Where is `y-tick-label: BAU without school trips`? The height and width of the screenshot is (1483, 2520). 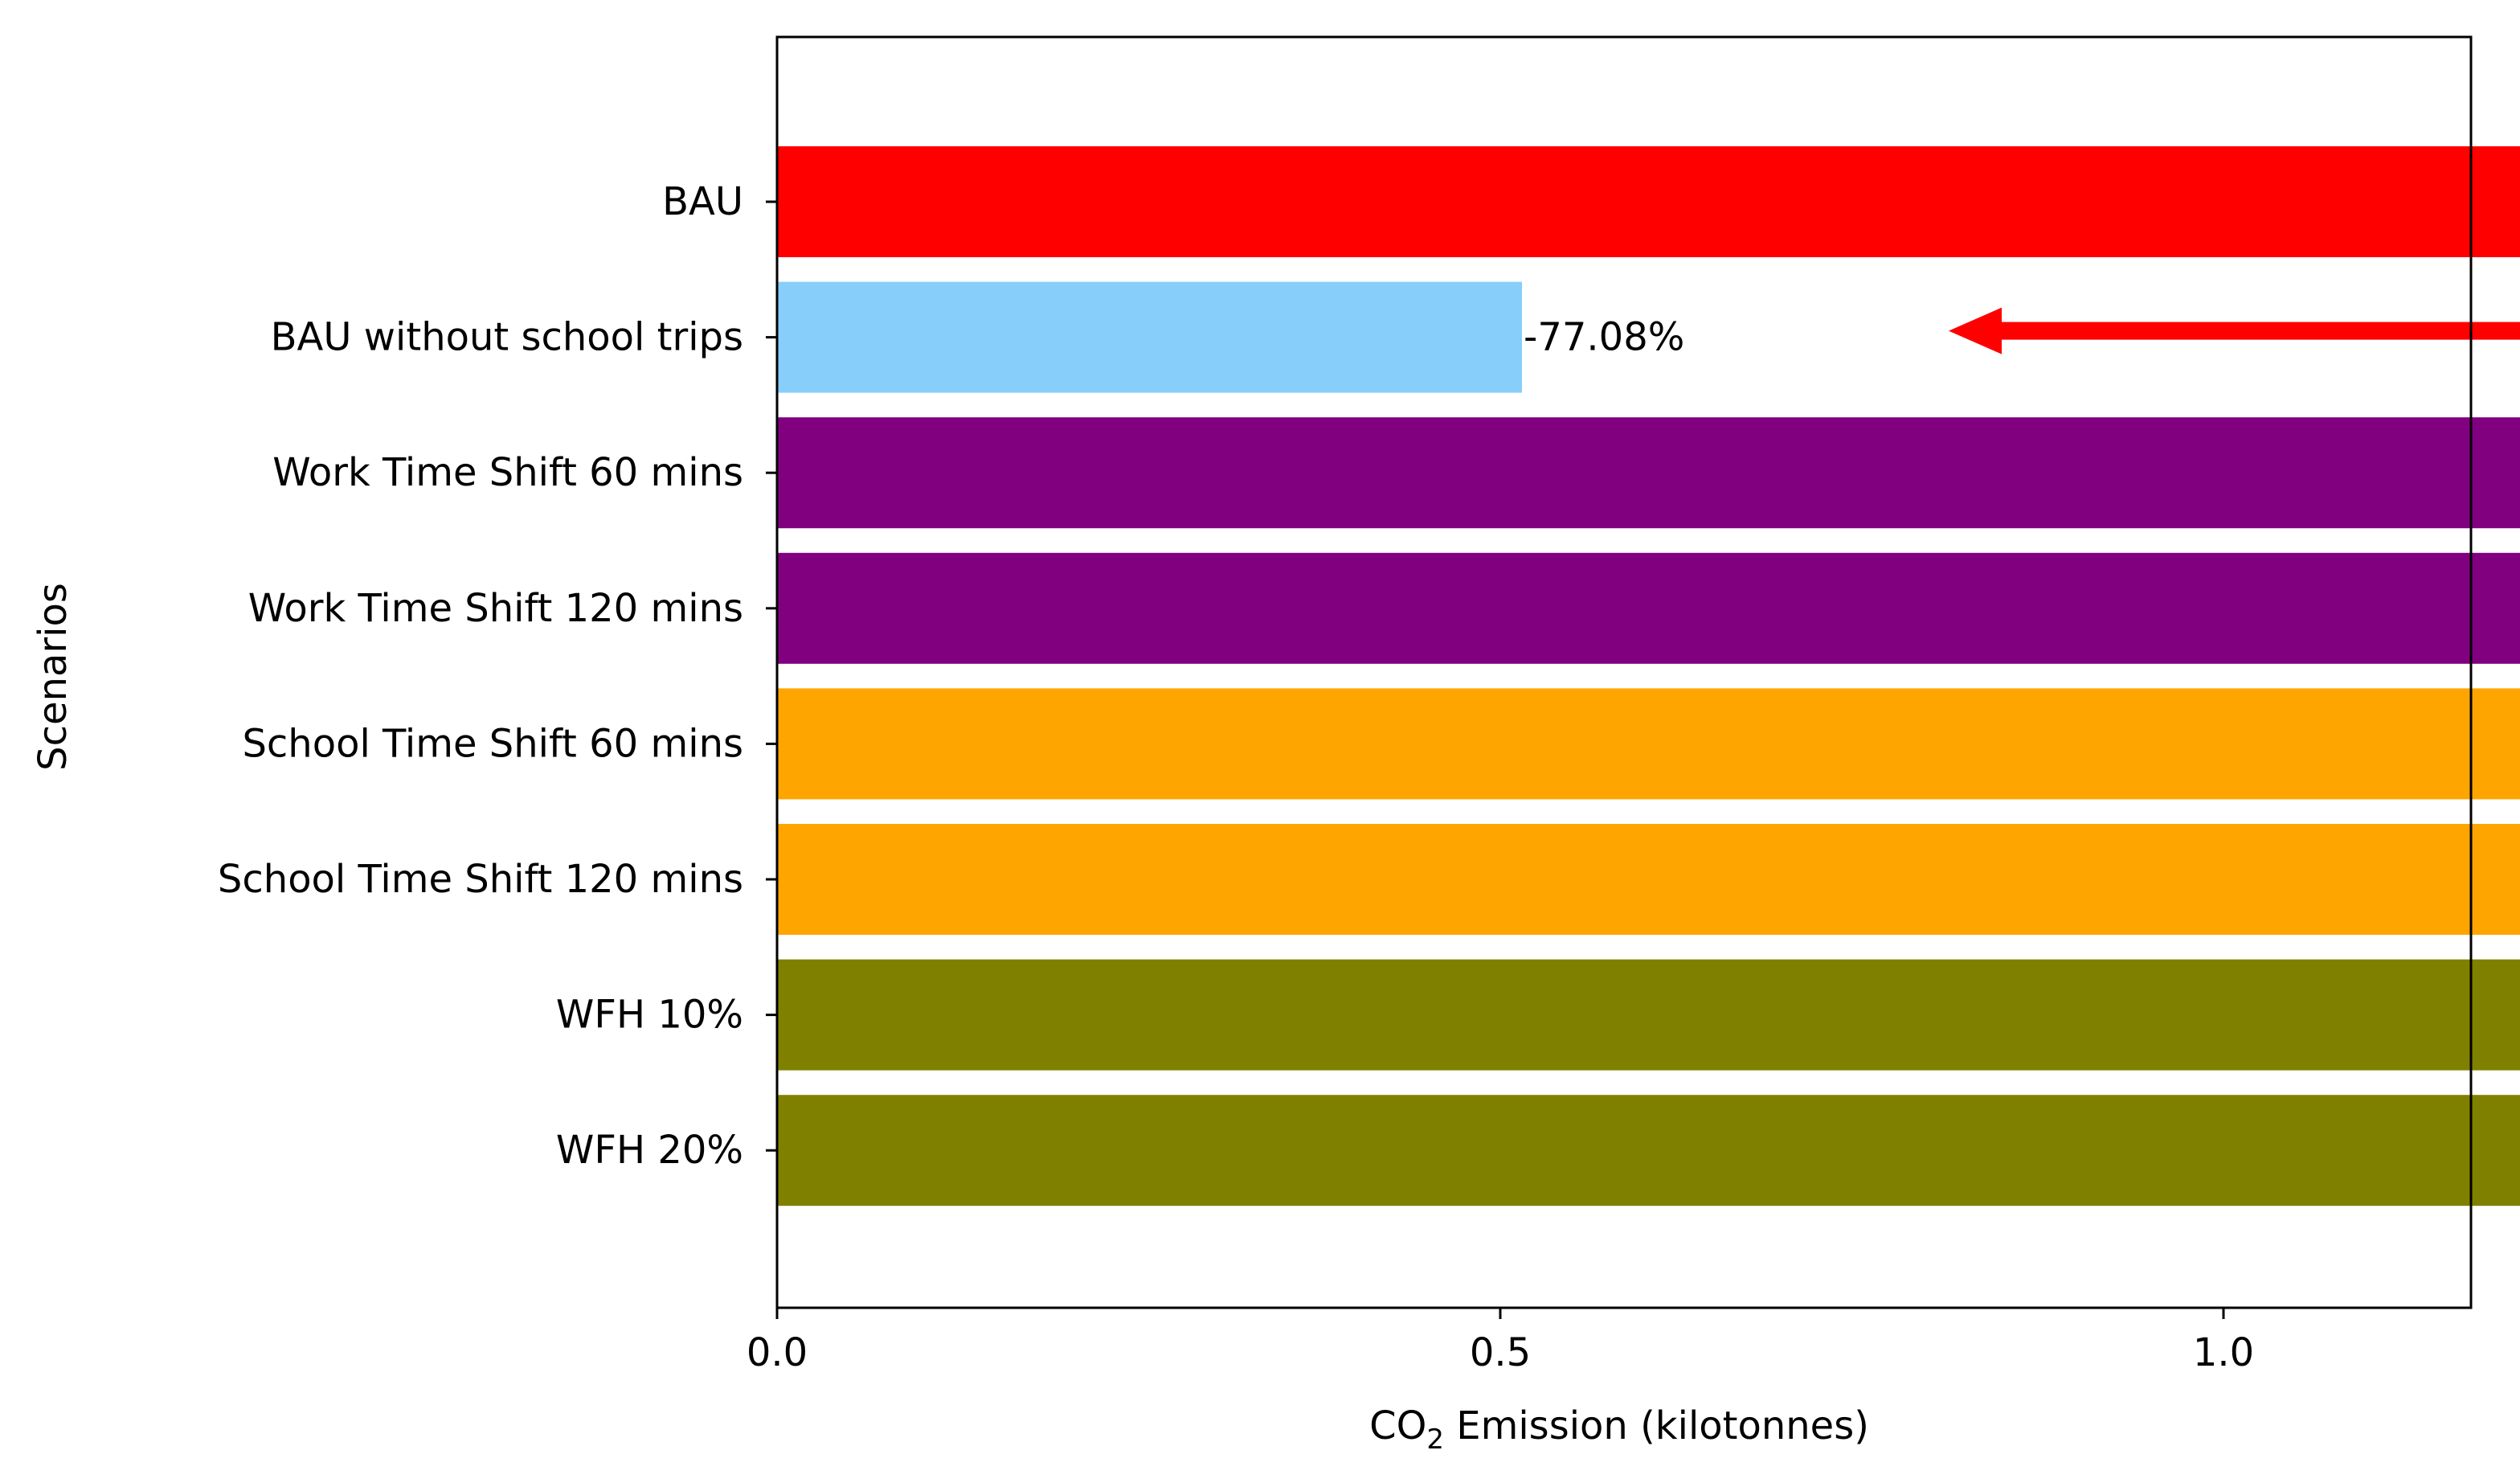
y-tick-label: BAU without school trips is located at coordinates (507, 337).